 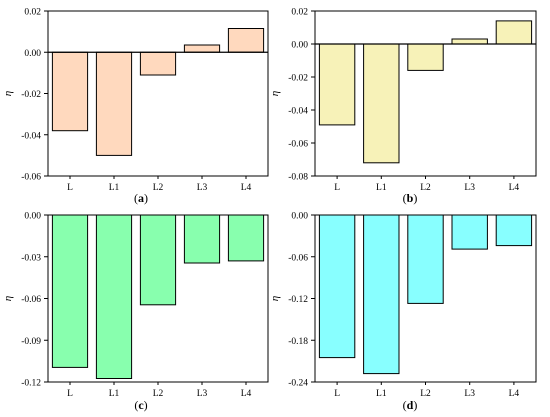 I want to click on panel-caption: (c), so click(x=140, y=405).